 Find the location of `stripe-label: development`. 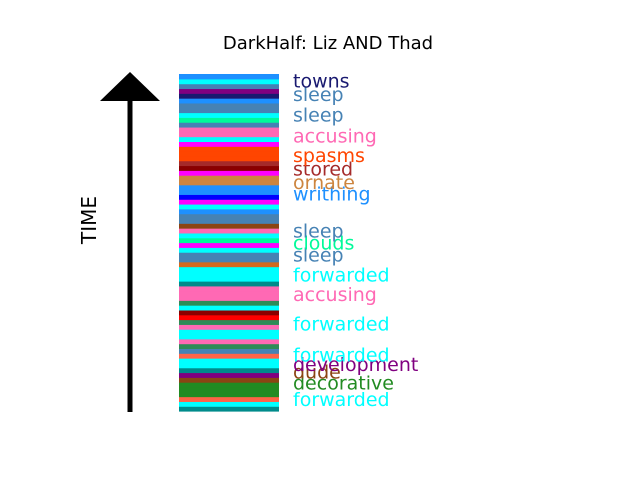

stripe-label: development is located at coordinates (355, 365).